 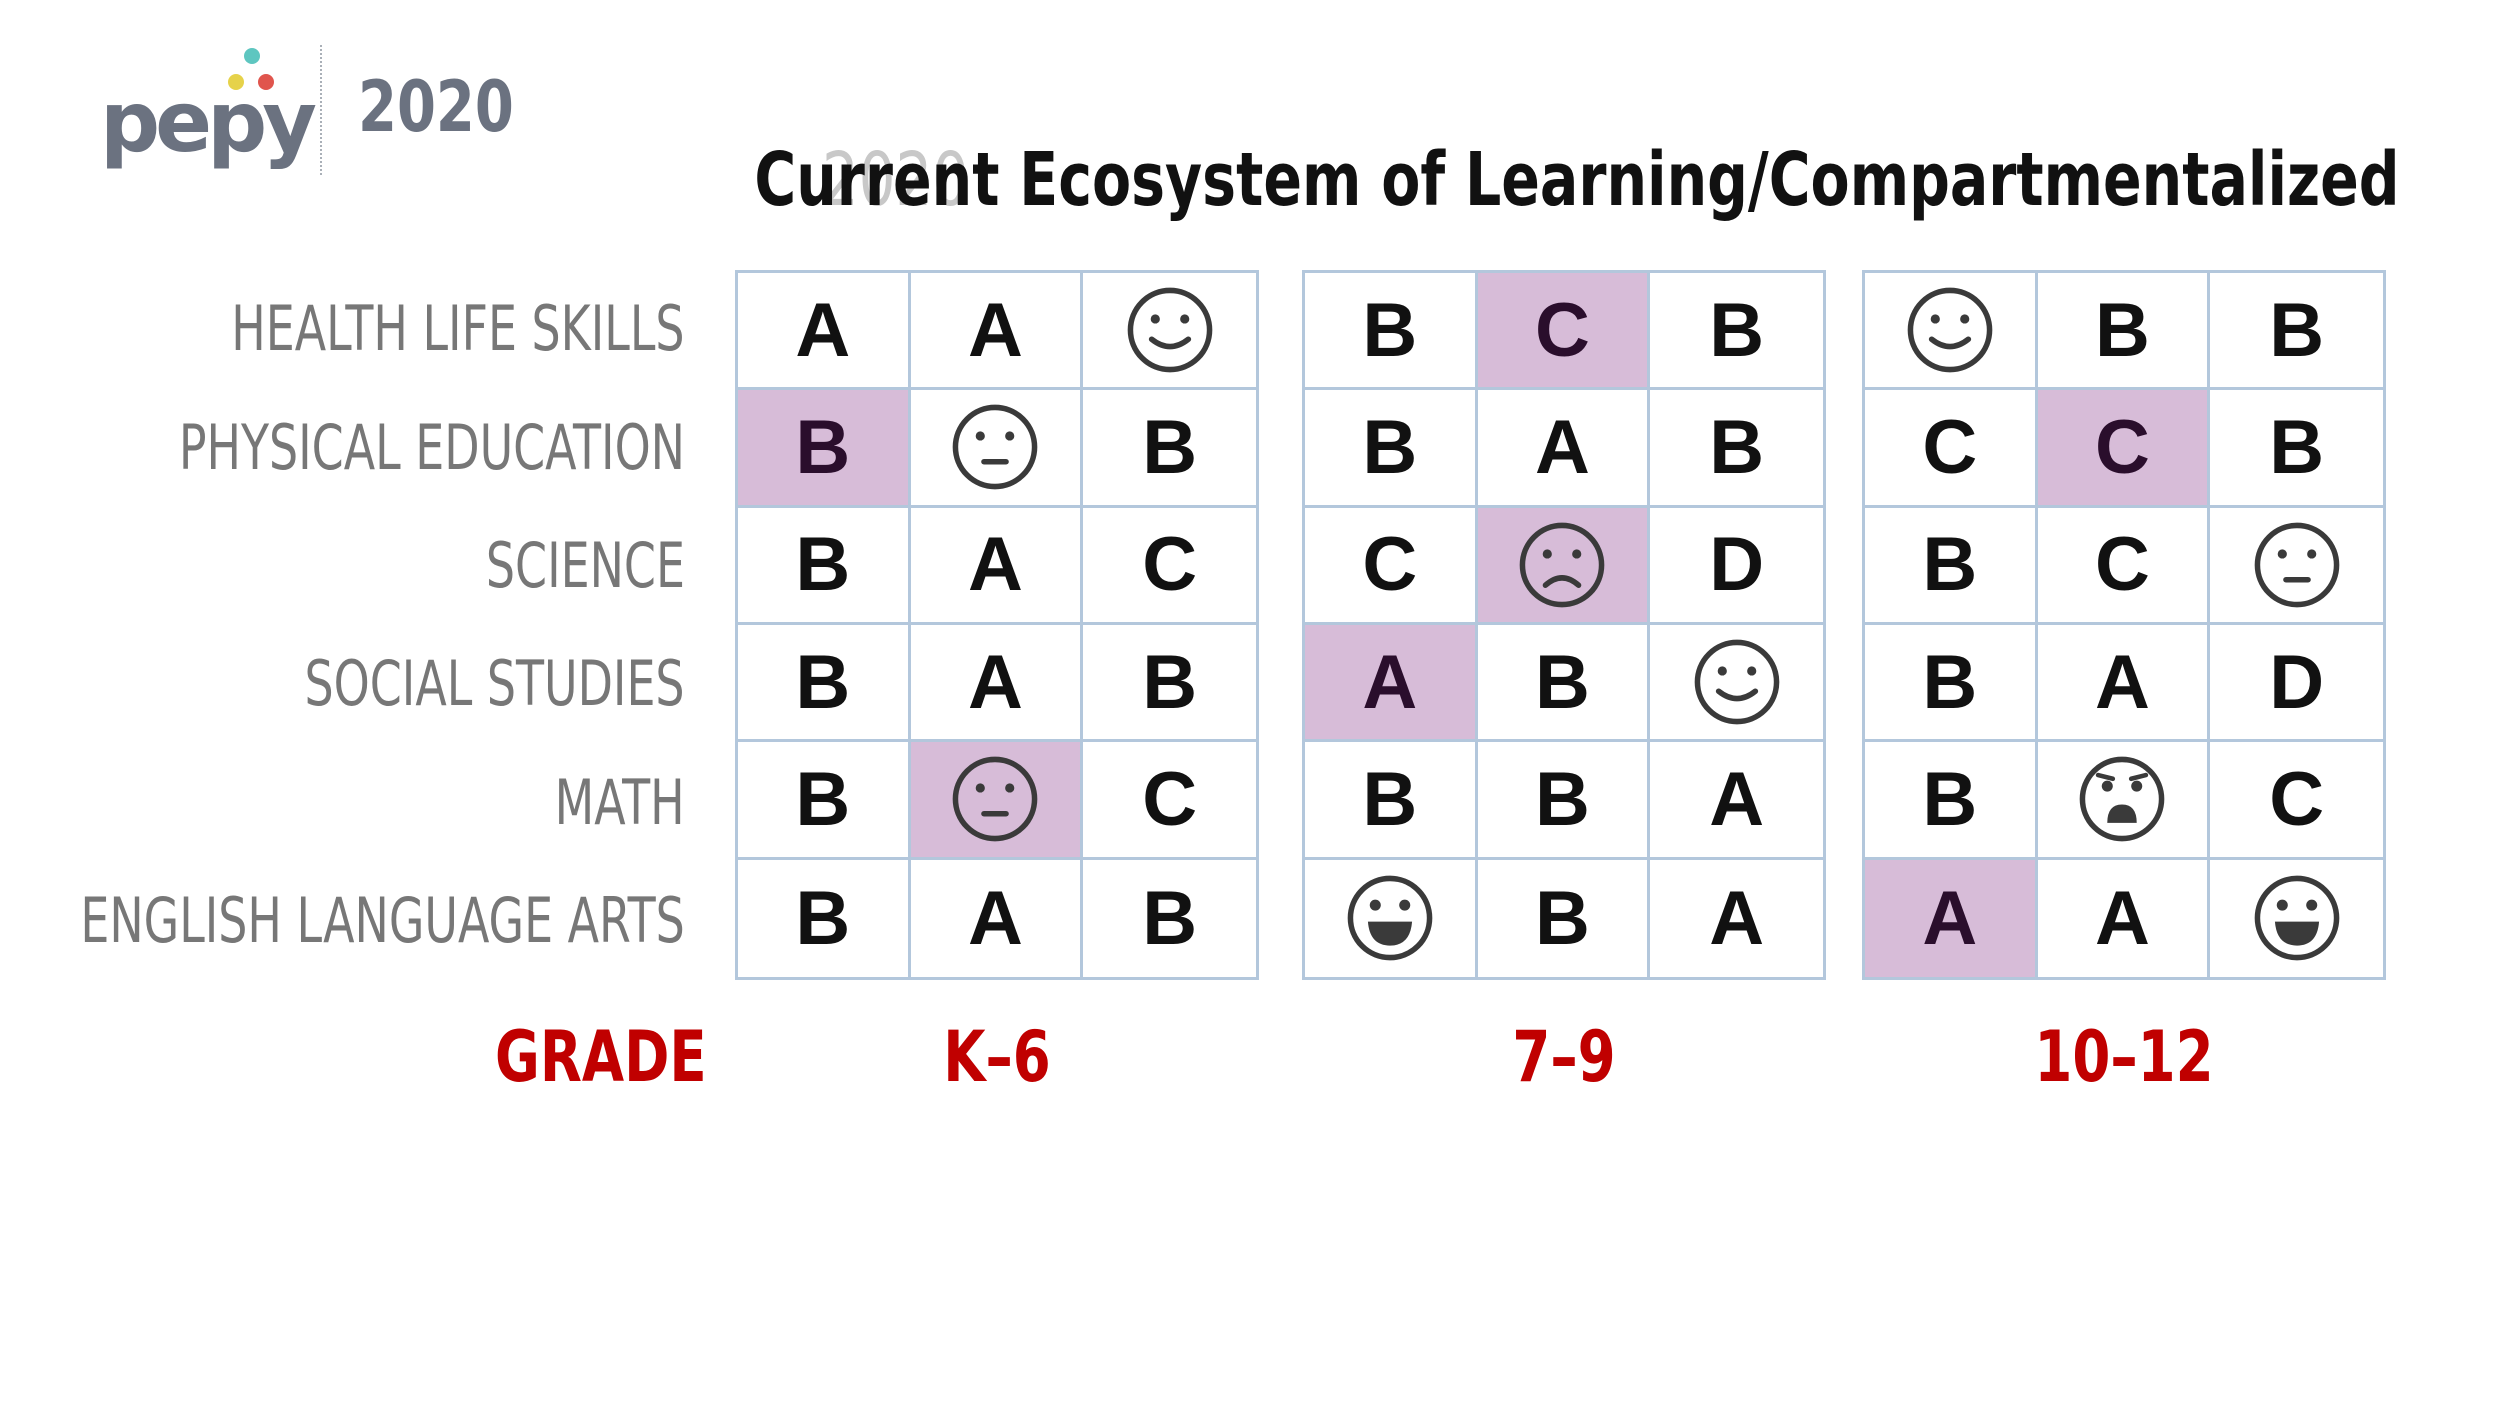 What do you see at coordinates (321, 110) in the screenshot?
I see `logo-divider` at bounding box center [321, 110].